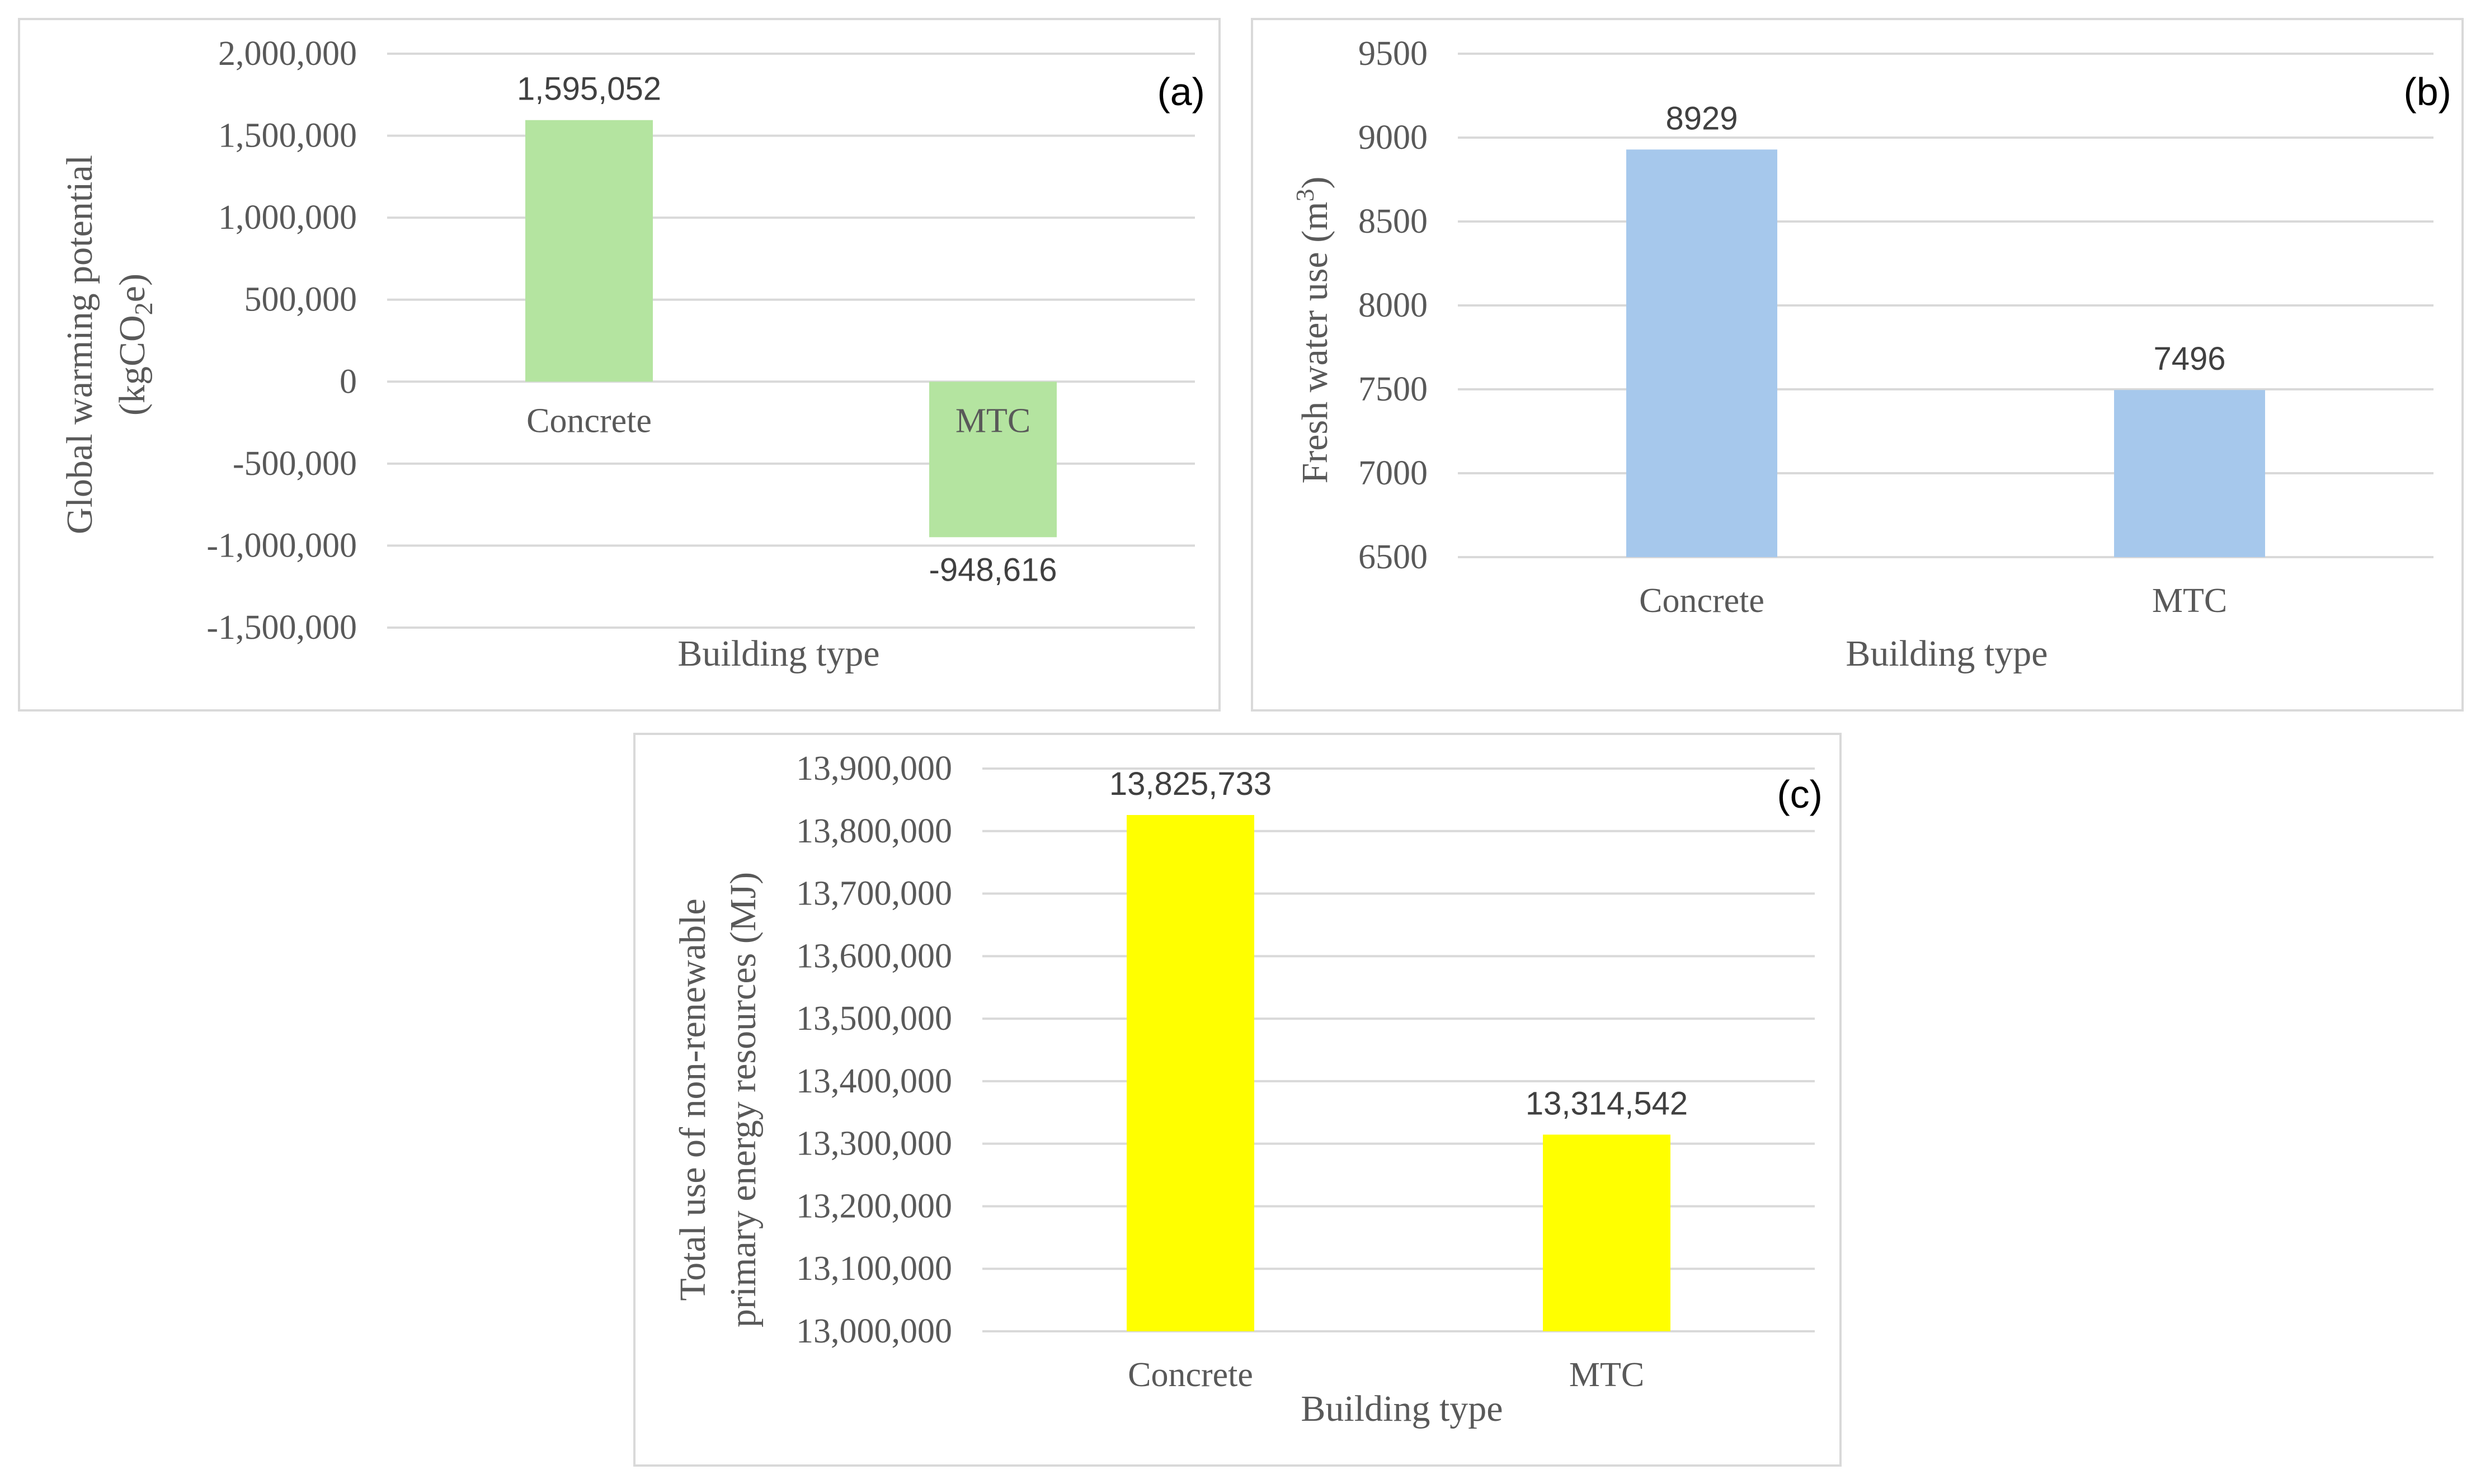 Image resolution: width=2476 pixels, height=1484 pixels. I want to click on y-tick-label: 13,800,000, so click(874, 831).